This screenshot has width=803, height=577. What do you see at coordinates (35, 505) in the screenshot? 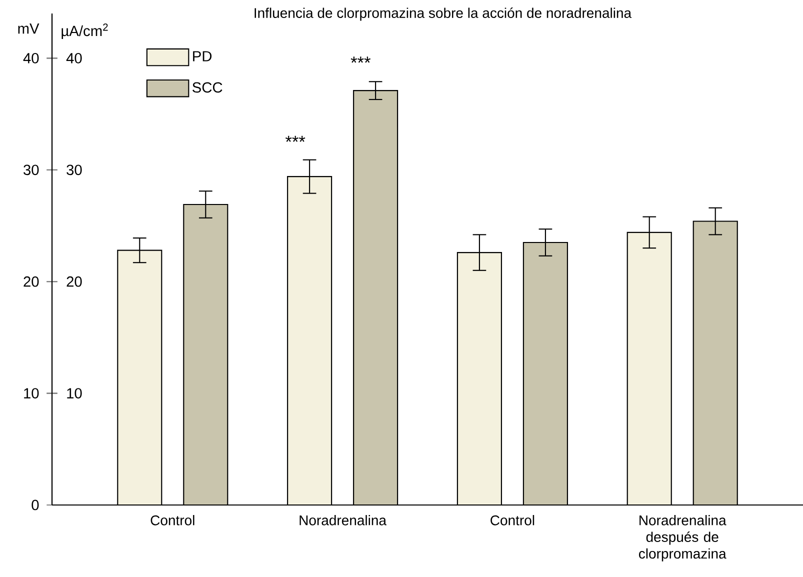
I see `y-tick-label: 0` at bounding box center [35, 505].